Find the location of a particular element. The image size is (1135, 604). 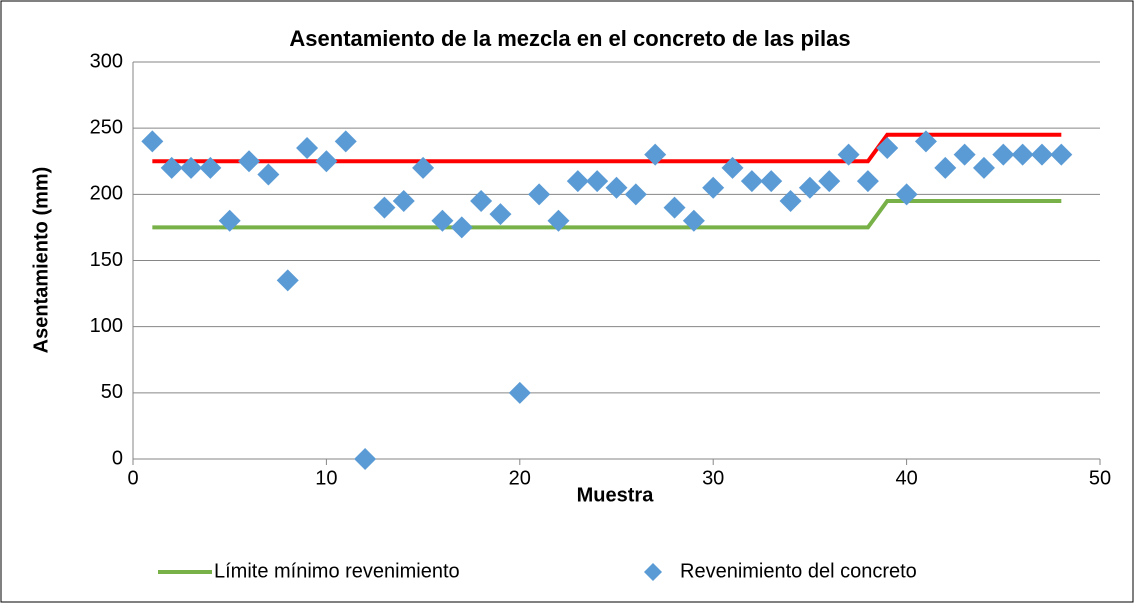

y-tick-label: 200 is located at coordinates (106, 194).